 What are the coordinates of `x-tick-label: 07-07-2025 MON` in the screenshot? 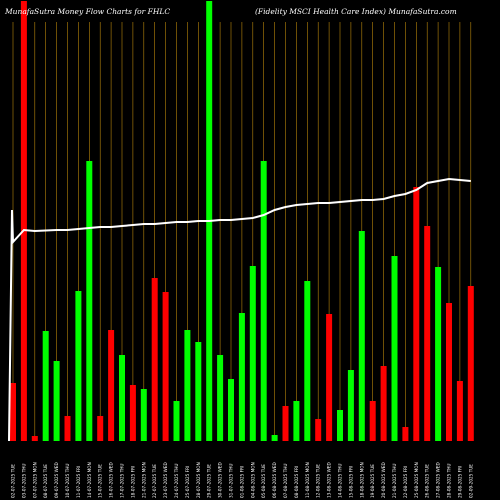 It's located at (34, 480).